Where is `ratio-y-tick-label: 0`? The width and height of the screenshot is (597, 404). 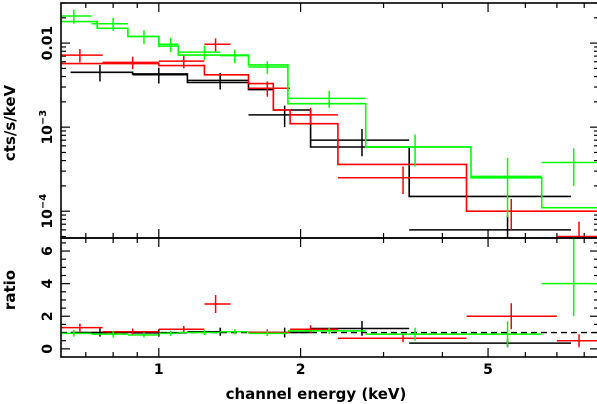 ratio-y-tick-label: 0 is located at coordinates (48, 349).